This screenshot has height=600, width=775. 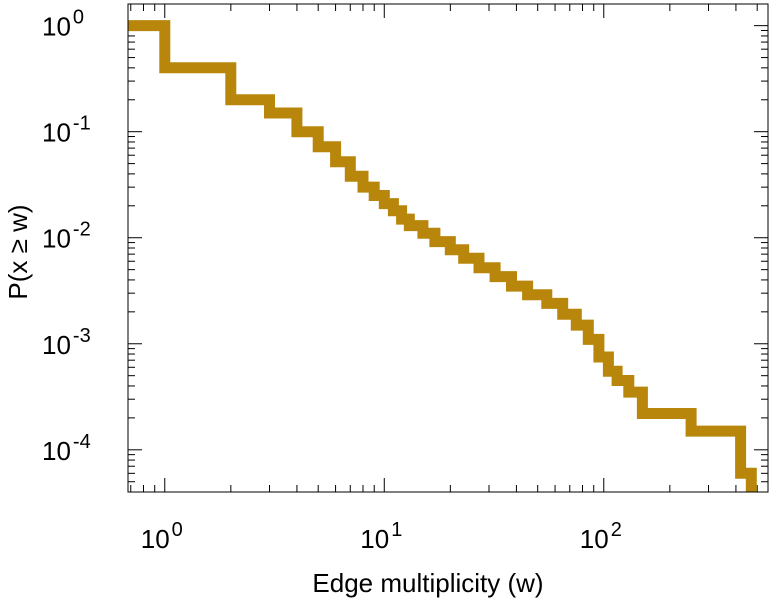 What do you see at coordinates (63, 24) in the screenshot?
I see `y-tick-label: 10 0` at bounding box center [63, 24].